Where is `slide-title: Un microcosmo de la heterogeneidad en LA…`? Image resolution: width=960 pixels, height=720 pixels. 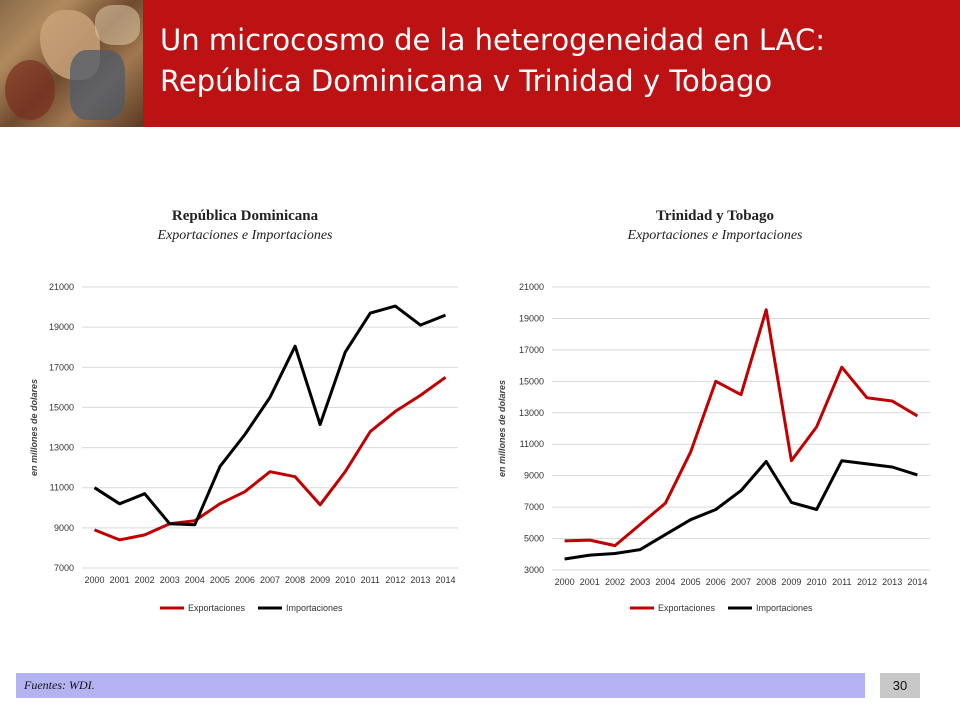 slide-title: Un microcosmo de la heterogeneidad en LA… is located at coordinates (555, 61).